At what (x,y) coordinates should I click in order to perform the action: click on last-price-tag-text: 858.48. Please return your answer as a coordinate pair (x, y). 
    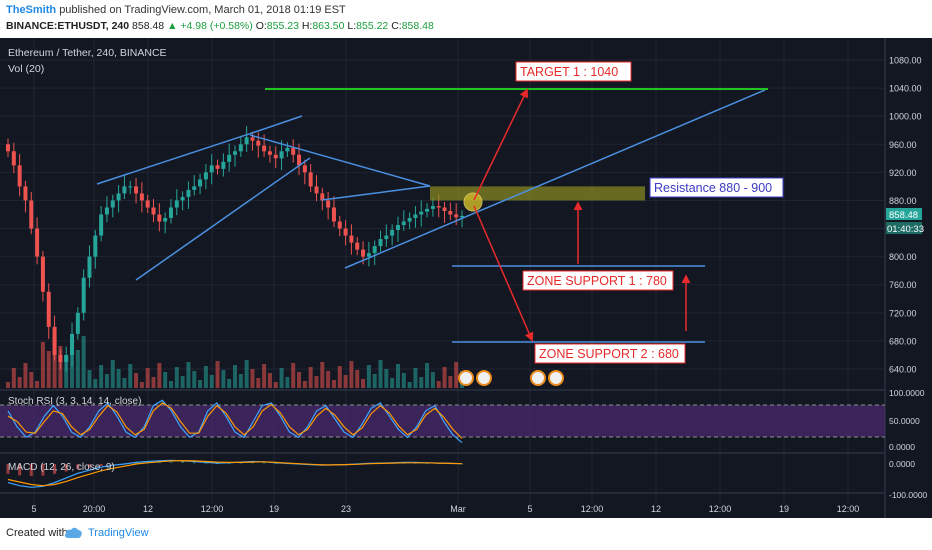
    Looking at the image, I should click on (903, 215).